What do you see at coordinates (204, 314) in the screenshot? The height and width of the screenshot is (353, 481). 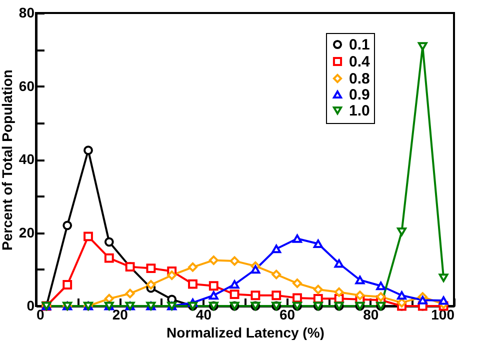 I see `x-tick-label: 40` at bounding box center [204, 314].